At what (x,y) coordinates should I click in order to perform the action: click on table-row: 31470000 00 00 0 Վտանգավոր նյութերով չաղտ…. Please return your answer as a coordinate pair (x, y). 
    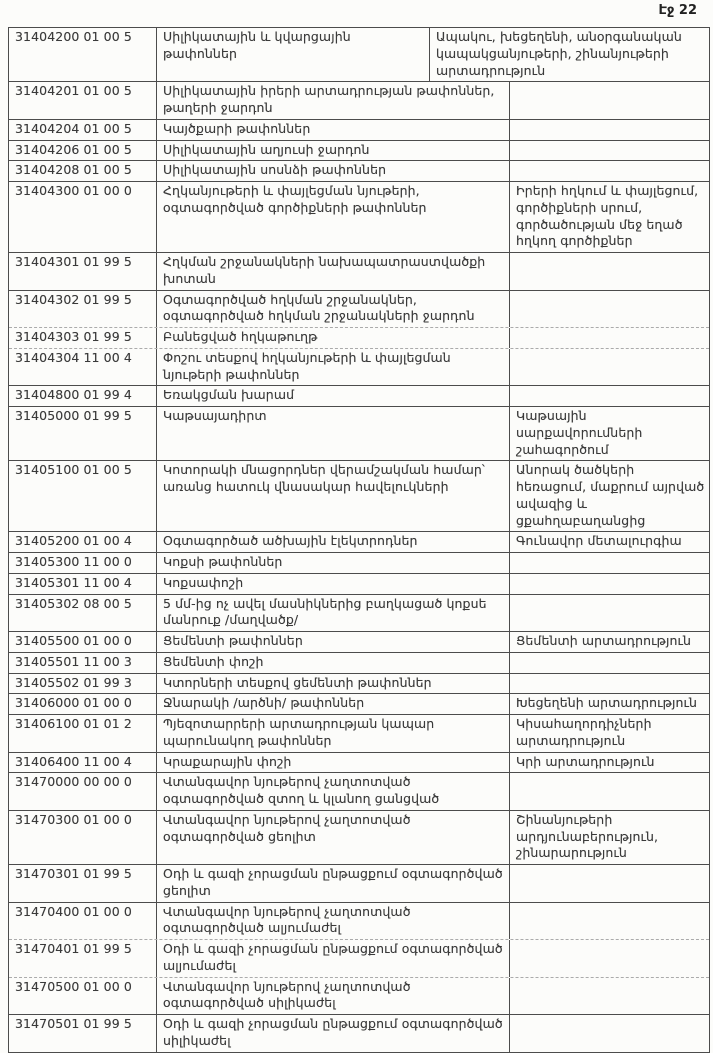
    Looking at the image, I should click on (359, 792).